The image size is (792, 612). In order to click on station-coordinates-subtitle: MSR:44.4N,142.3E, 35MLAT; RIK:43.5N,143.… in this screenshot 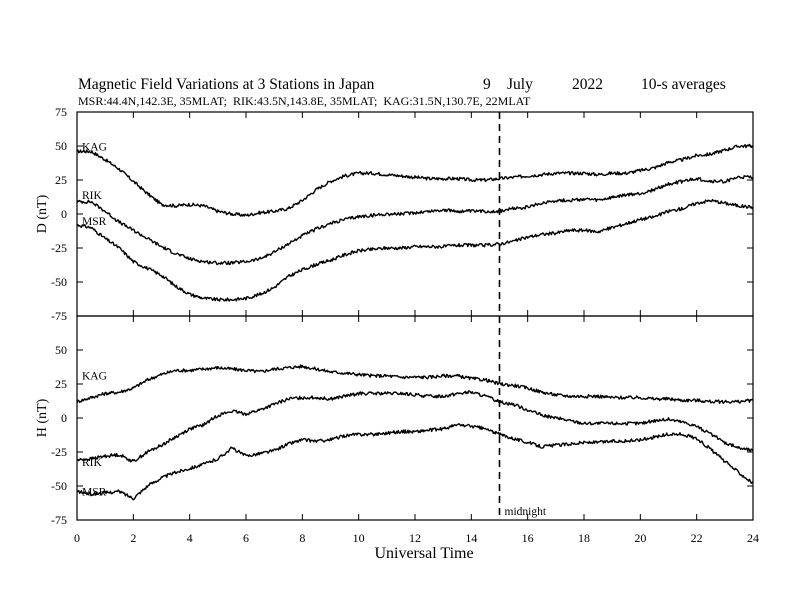, I will do `click(304, 101)`.